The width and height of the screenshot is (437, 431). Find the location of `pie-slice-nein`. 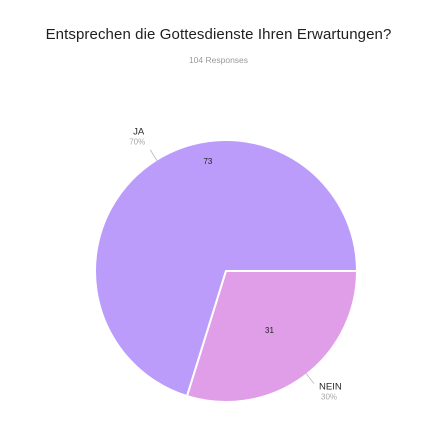

pie-slice-nein is located at coordinates (272, 336).